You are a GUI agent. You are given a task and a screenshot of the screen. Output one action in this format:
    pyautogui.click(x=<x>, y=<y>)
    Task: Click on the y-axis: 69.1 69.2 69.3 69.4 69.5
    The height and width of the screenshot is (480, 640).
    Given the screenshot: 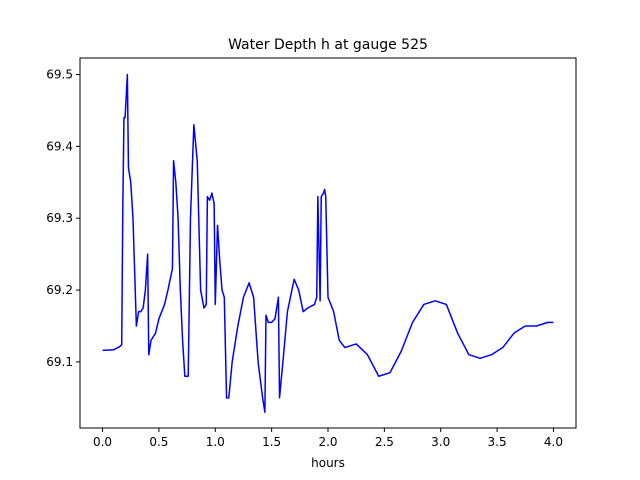 What is the action you would take?
    pyautogui.click(x=63, y=218)
    